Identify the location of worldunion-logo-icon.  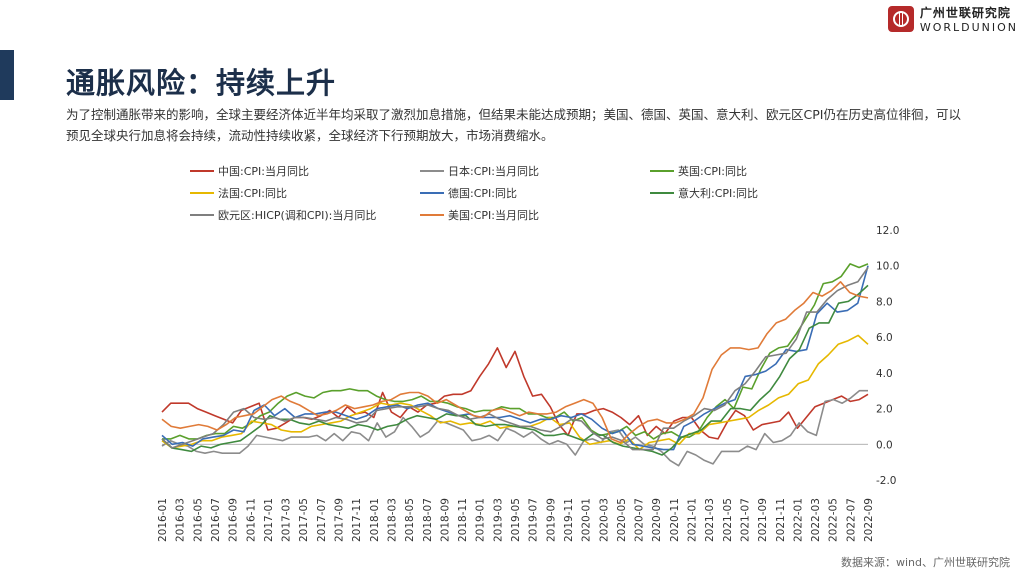
(900, 19).